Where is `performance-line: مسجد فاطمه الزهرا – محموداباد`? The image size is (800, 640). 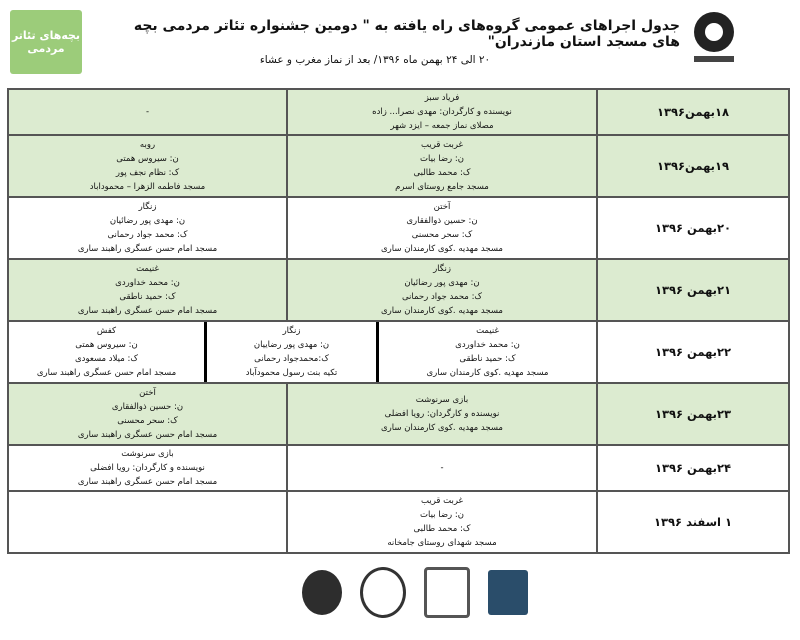
performance-line: مسجد فاطمه الزهرا – محموداباد is located at coordinates (147, 187).